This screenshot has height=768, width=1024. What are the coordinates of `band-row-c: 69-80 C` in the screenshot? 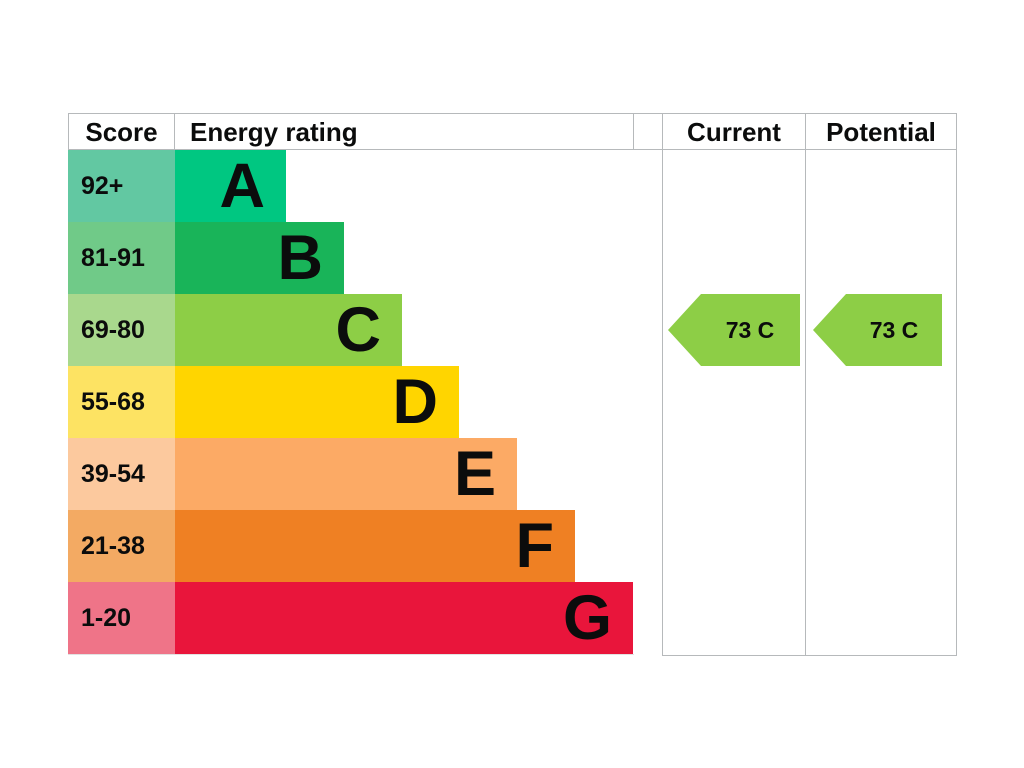 It's located at (365, 330).